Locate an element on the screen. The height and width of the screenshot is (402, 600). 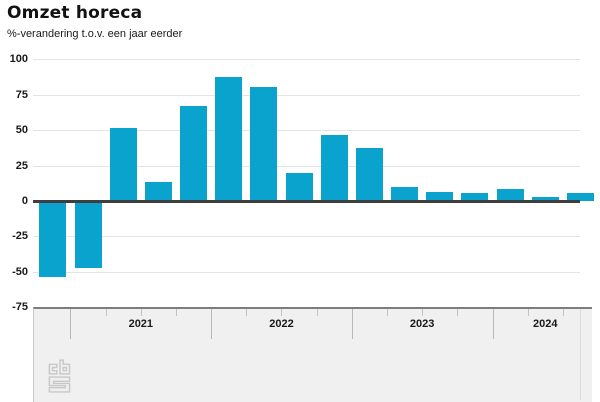
y-axis-label: 100 is located at coordinates (18, 59).